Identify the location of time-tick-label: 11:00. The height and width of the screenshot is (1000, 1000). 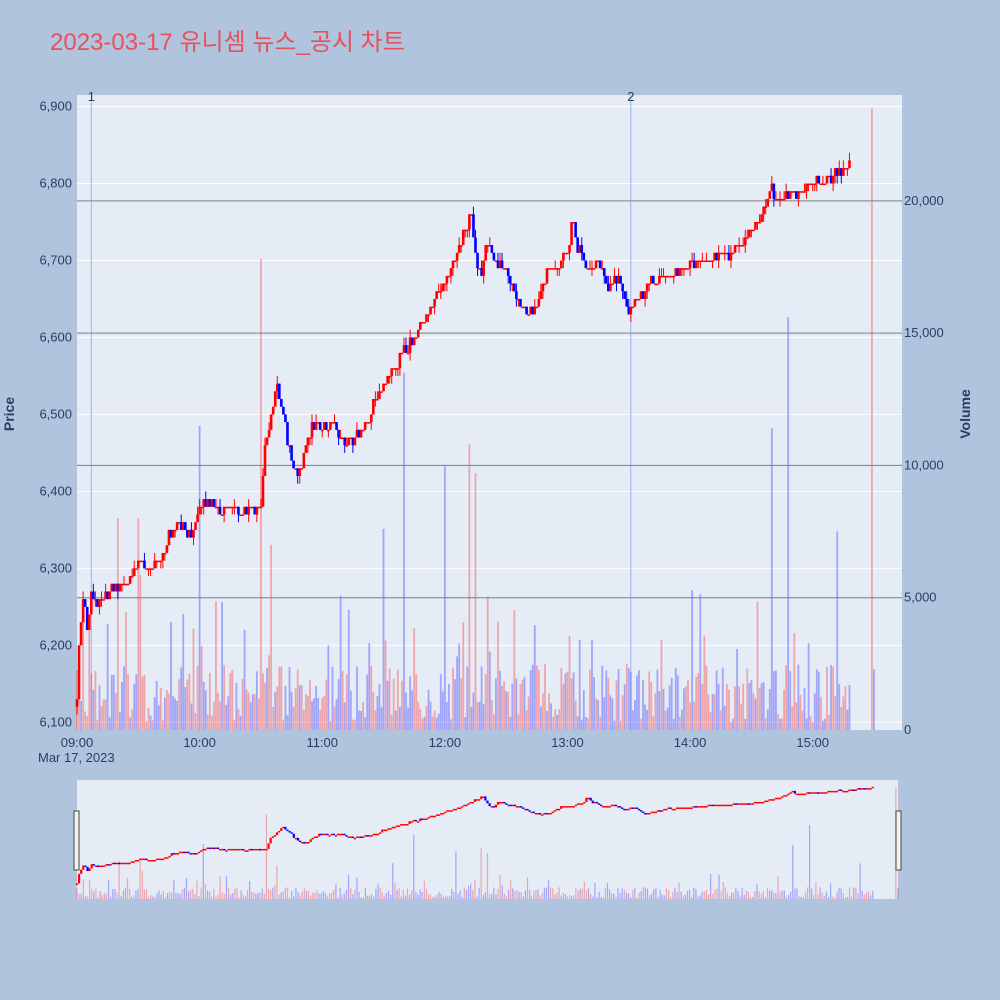
(322, 742).